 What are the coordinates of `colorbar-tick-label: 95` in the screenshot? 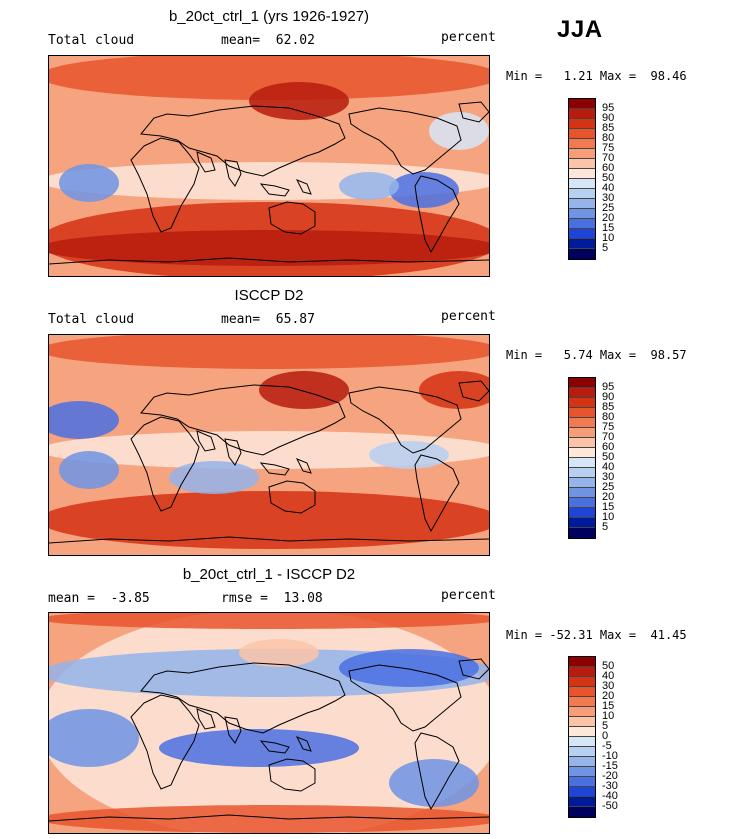 It's located at (608, 387).